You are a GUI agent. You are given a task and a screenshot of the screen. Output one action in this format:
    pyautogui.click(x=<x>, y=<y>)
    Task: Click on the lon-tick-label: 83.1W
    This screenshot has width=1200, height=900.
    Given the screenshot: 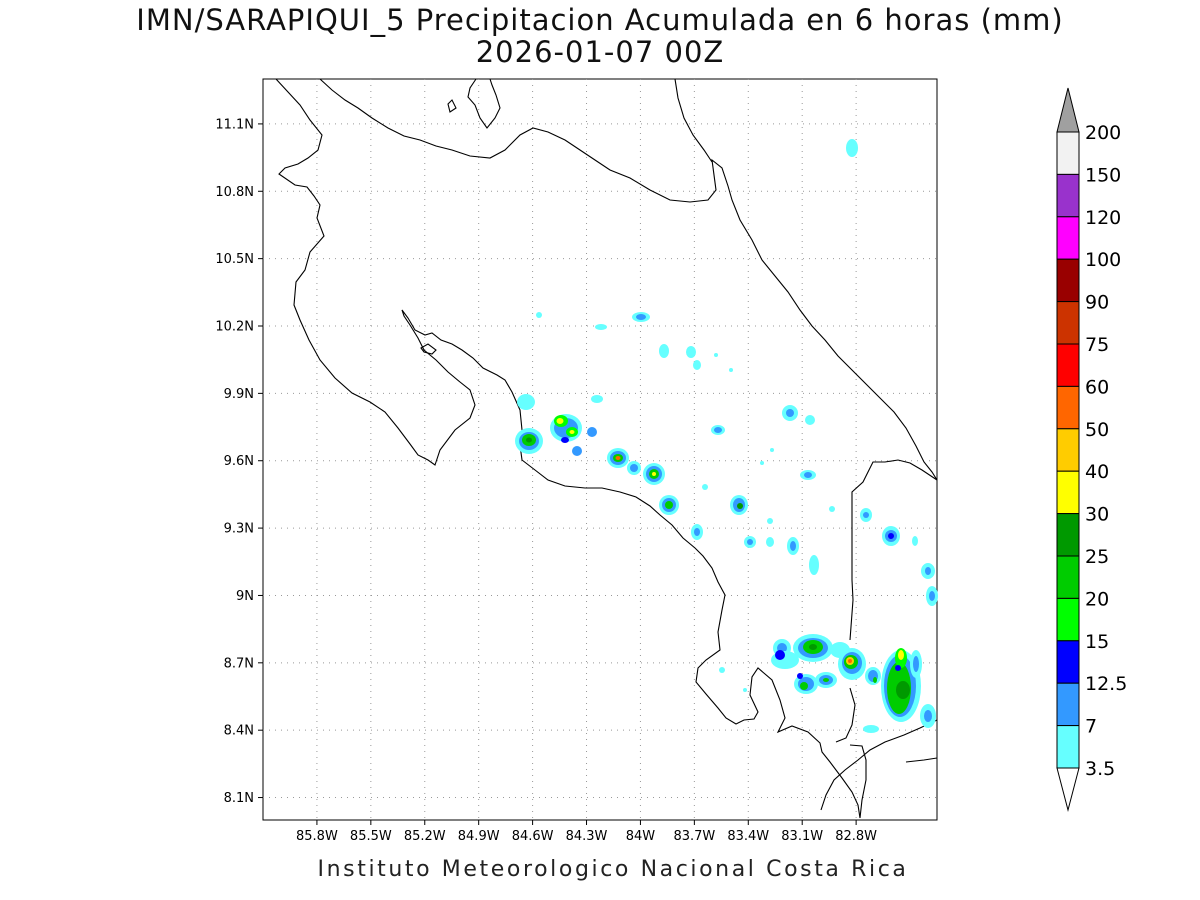 What is the action you would take?
    pyautogui.click(x=802, y=836)
    